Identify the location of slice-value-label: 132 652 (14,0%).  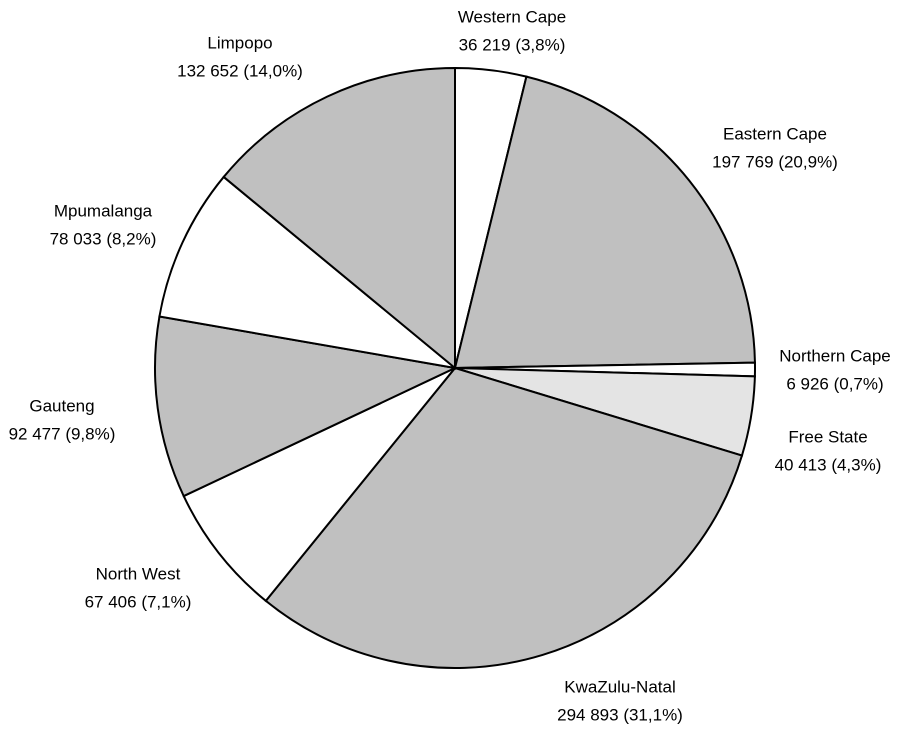
(240, 70).